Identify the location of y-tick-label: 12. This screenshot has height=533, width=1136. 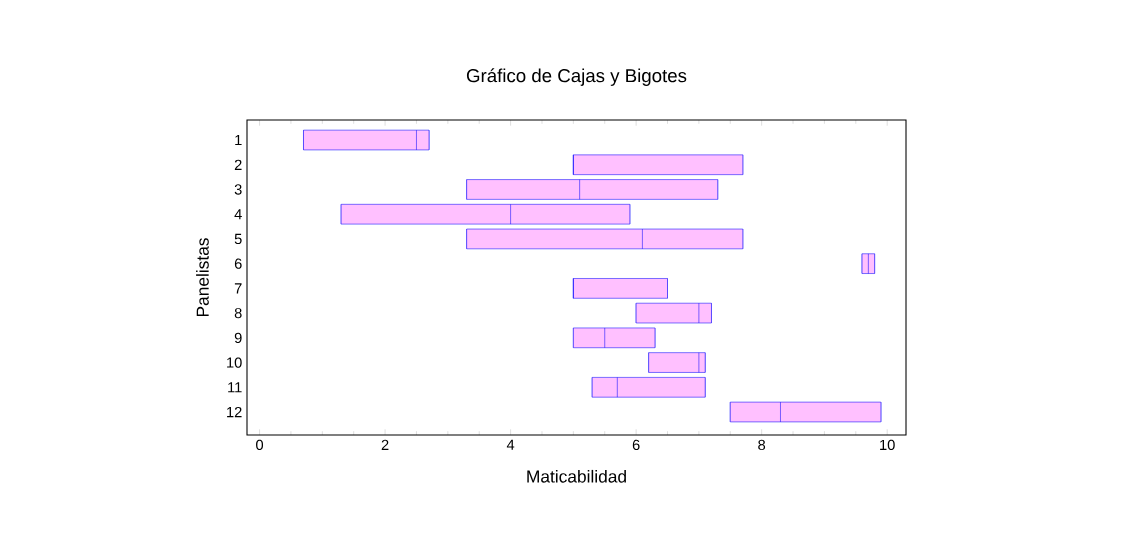
(234, 412).